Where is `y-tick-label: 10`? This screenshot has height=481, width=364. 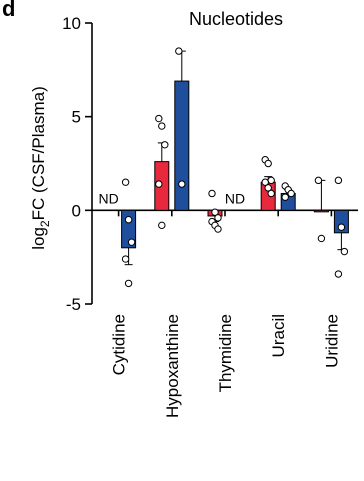 y-tick-label: 10 is located at coordinates (71, 23).